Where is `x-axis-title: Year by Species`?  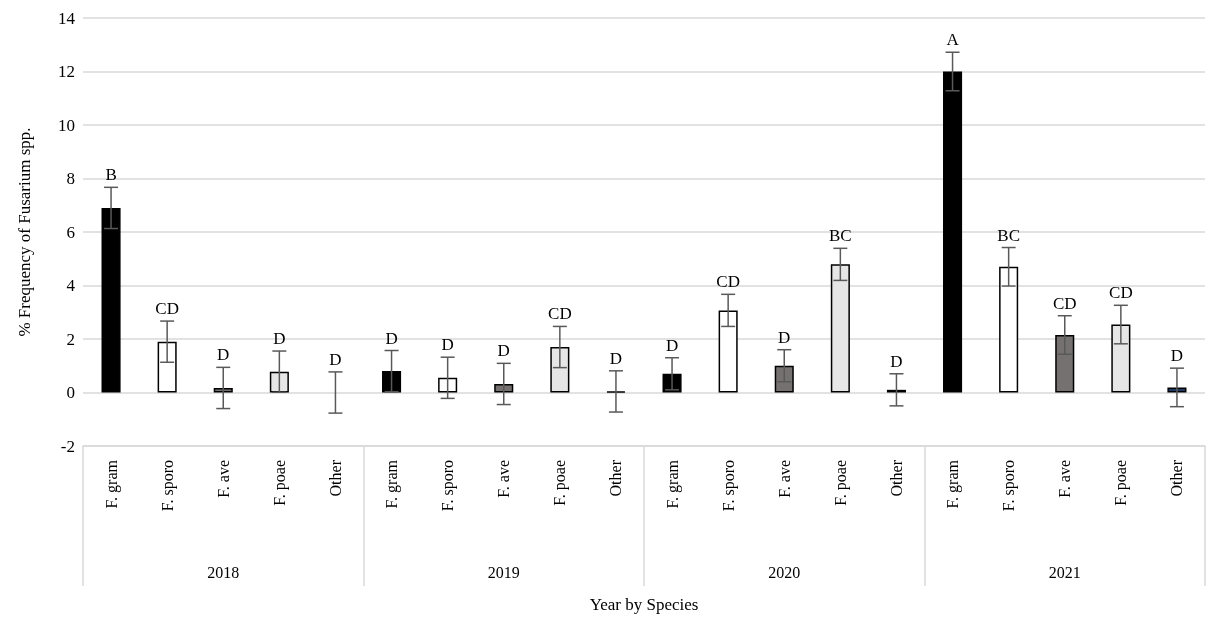 x-axis-title: Year by Species is located at coordinates (644, 604).